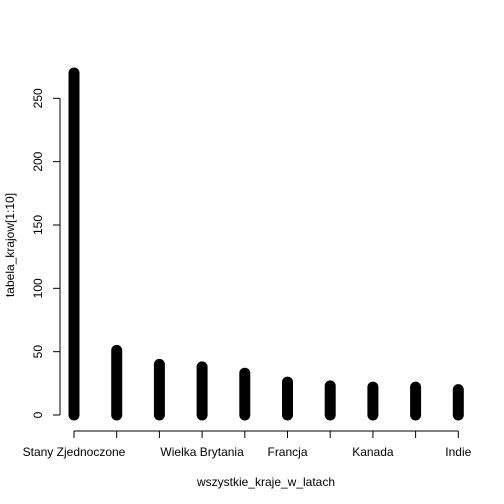  Describe the element at coordinates (10, 245) in the screenshot. I see `y-axis-label: tabela_krajow[1:10]` at that location.